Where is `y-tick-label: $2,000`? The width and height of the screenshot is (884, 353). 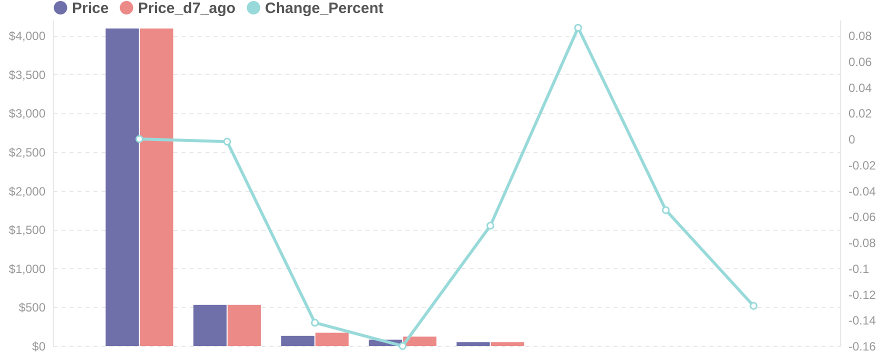
y-tick-label: $2,000 is located at coordinates (27, 191).